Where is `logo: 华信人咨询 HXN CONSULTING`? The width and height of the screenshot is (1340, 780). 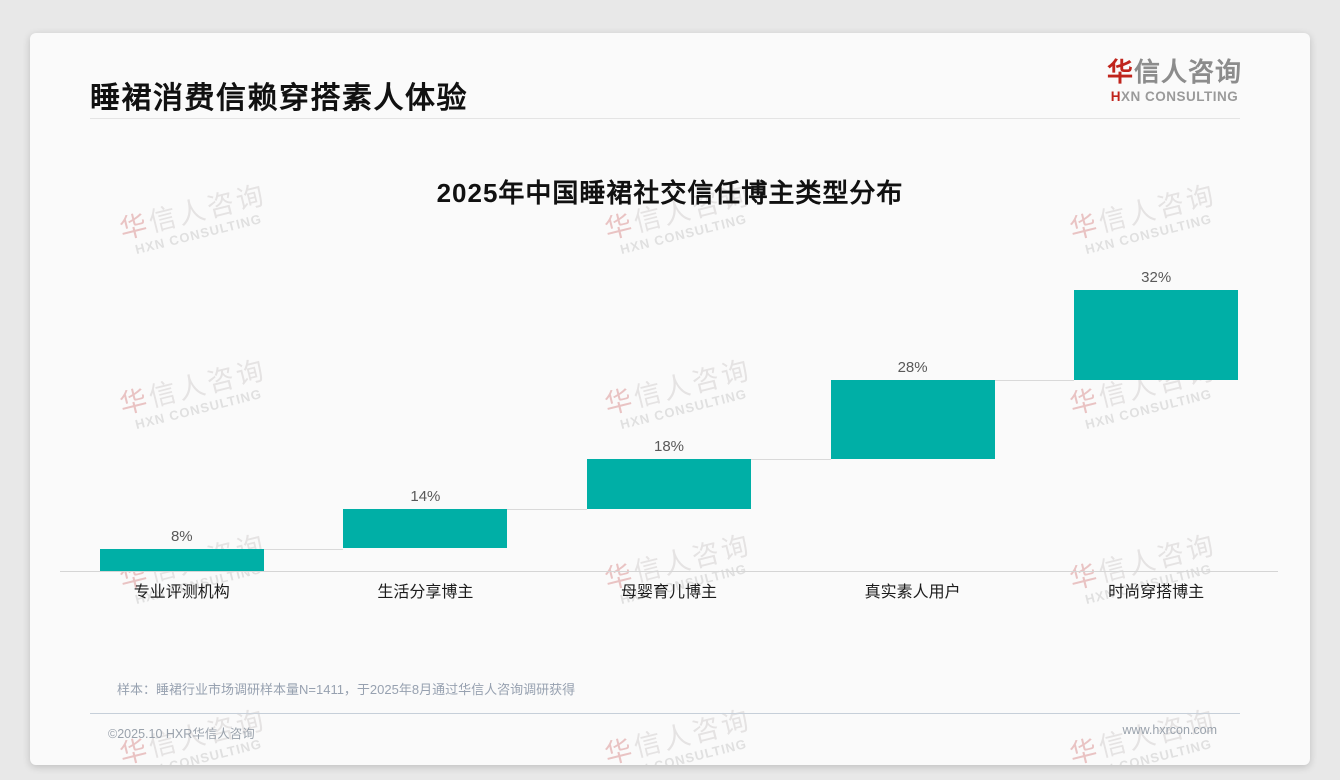 logo: 华信人咨询 HXN CONSULTING is located at coordinates (1174, 81).